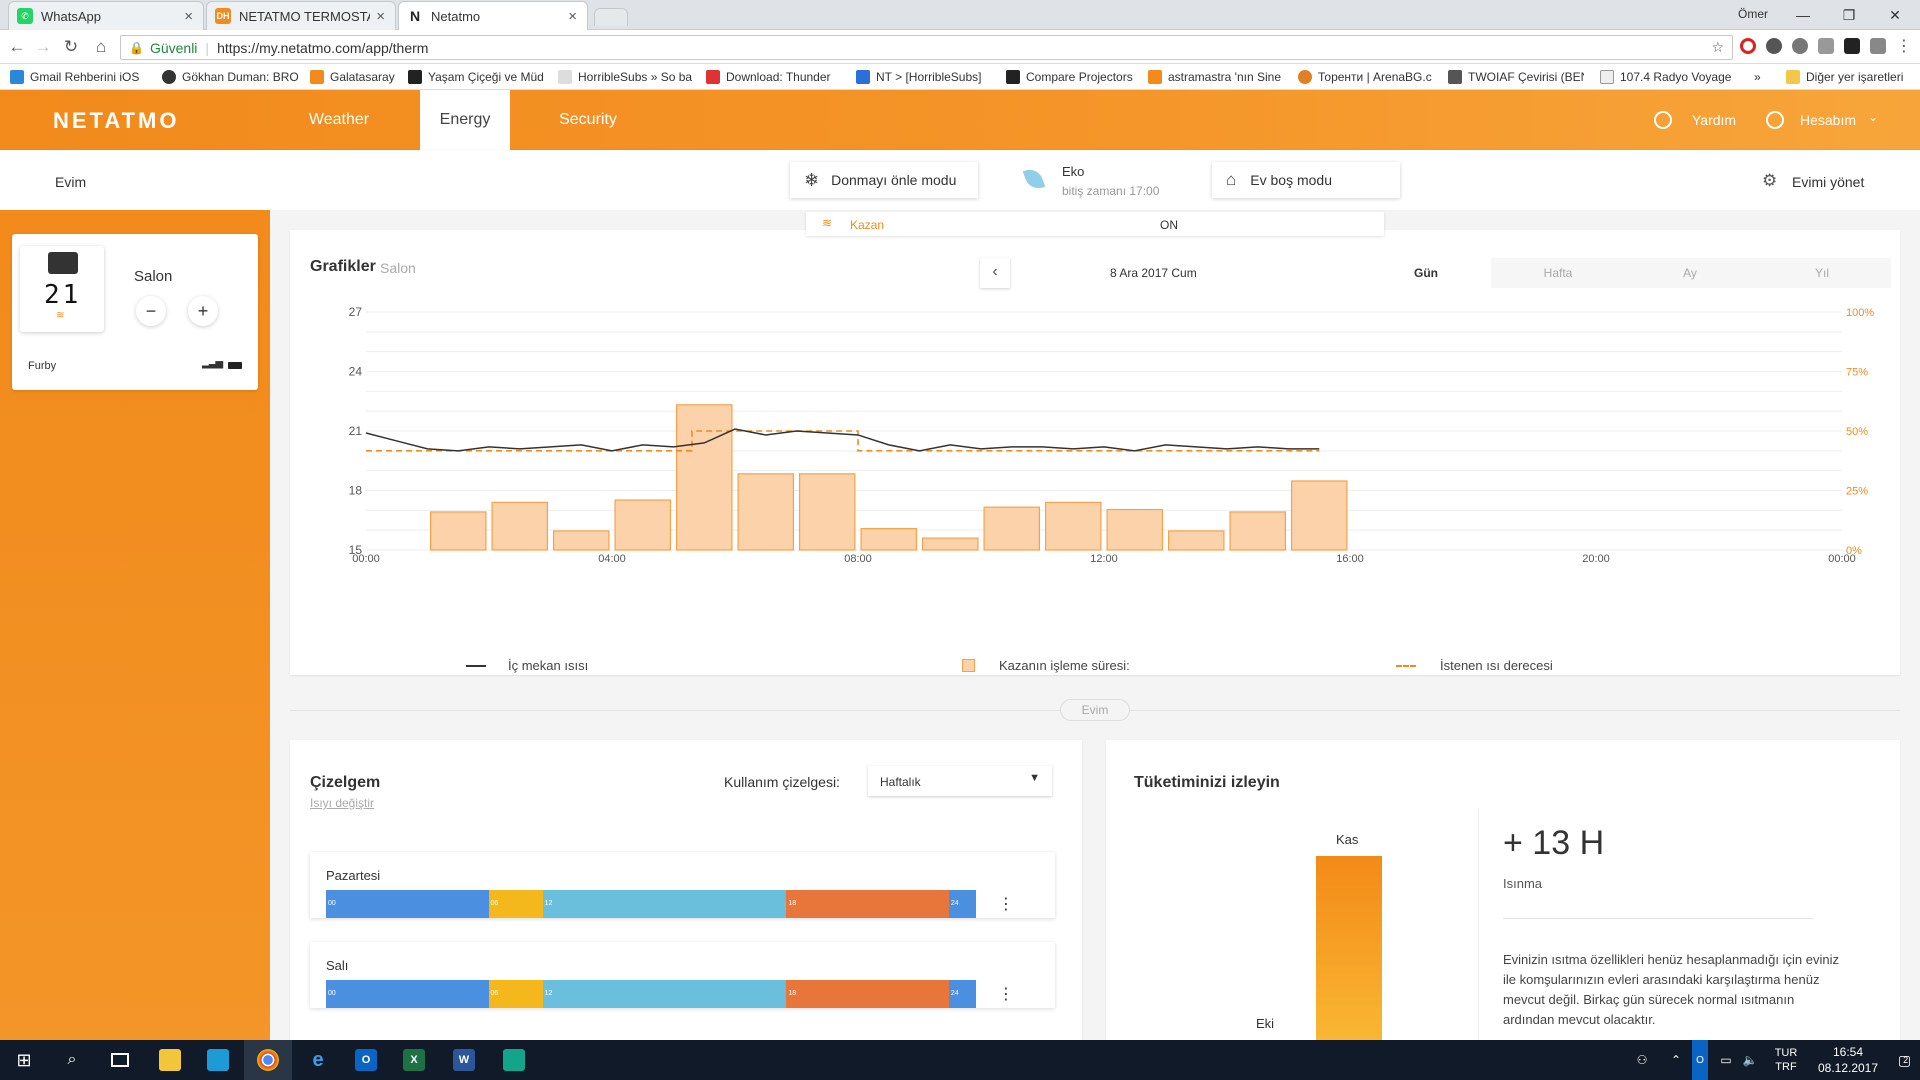 This screenshot has height=1080, width=1920. I want to click on bookmark-item: astramastra 'nın Sine, so click(1217, 77).